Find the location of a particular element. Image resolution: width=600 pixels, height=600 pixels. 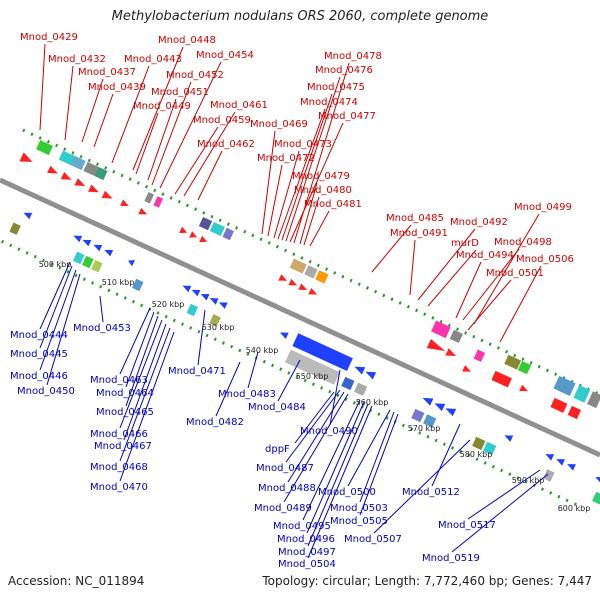

reverse-gene-label: Mnod_0453 is located at coordinates (102, 328).